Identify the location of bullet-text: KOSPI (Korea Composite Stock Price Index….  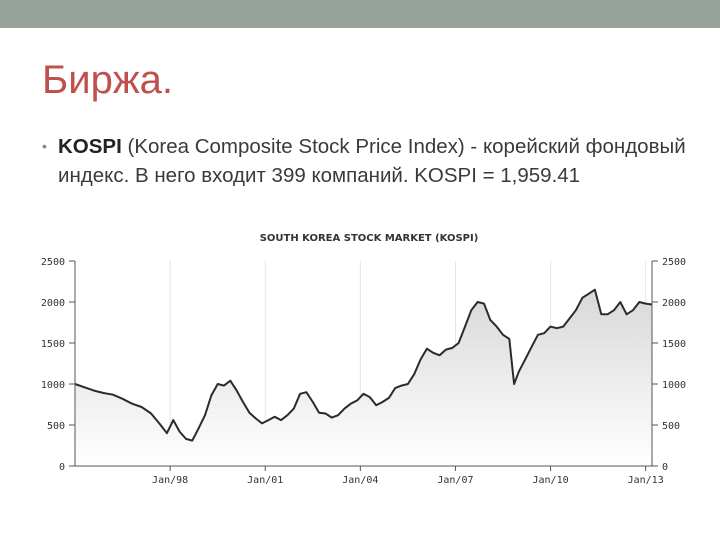
(375, 161).